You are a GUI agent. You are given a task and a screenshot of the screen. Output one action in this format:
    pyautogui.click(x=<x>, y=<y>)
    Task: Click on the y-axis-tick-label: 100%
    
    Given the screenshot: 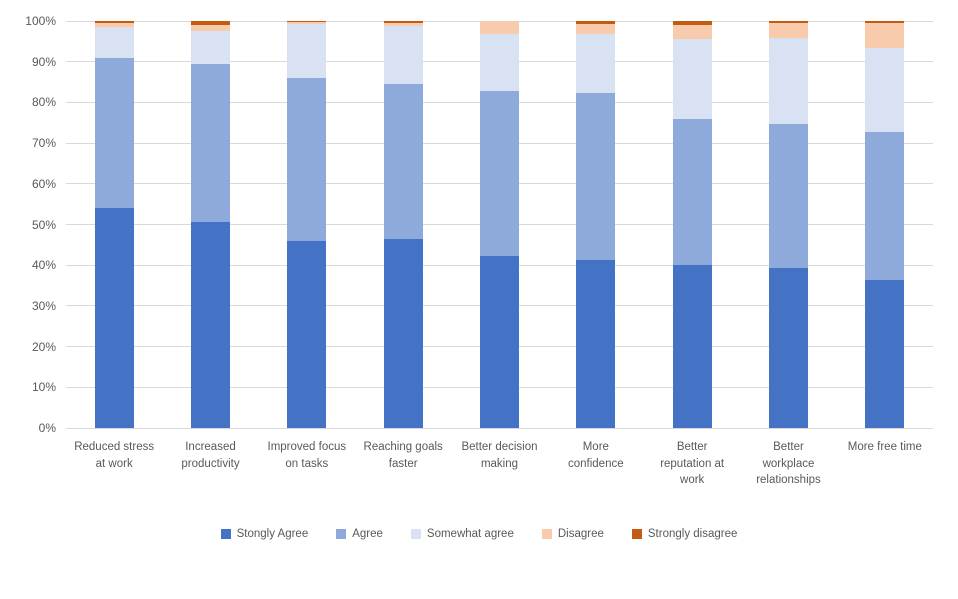 What is the action you would take?
    pyautogui.click(x=40, y=21)
    